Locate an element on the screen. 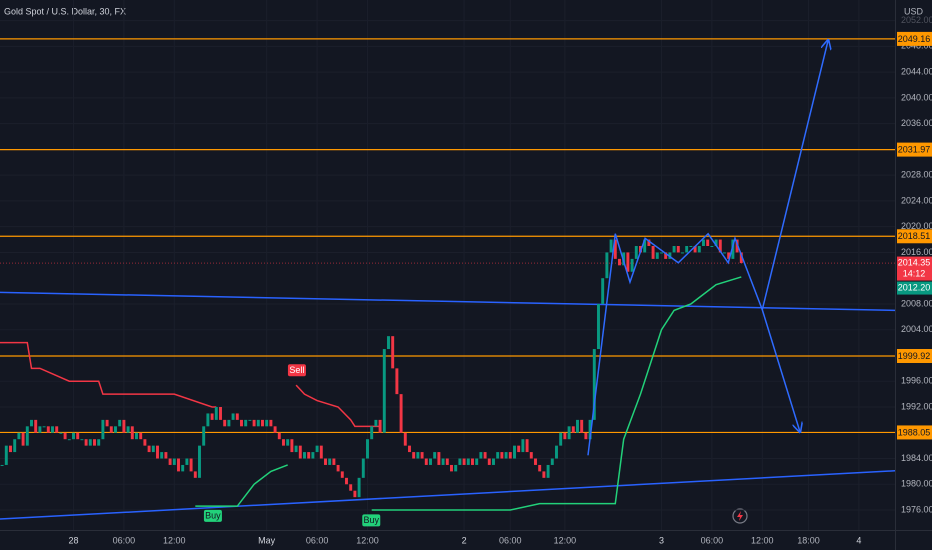  y-tick-label: 2036.00 is located at coordinates (916, 123).